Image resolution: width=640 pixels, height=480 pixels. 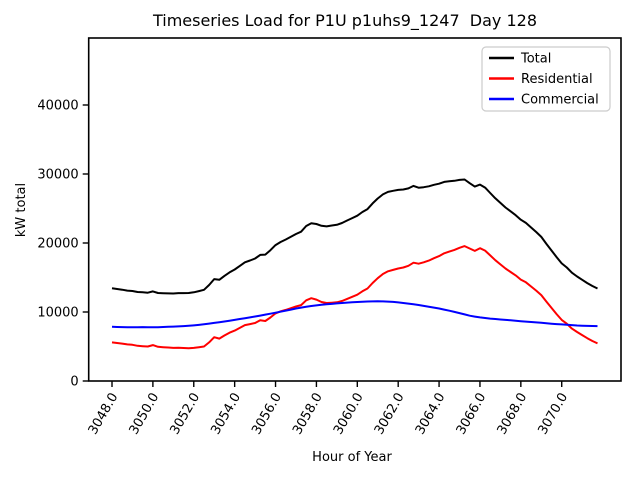 What do you see at coordinates (57, 105) in the screenshot?
I see `y-tick-label: 40000` at bounding box center [57, 105].